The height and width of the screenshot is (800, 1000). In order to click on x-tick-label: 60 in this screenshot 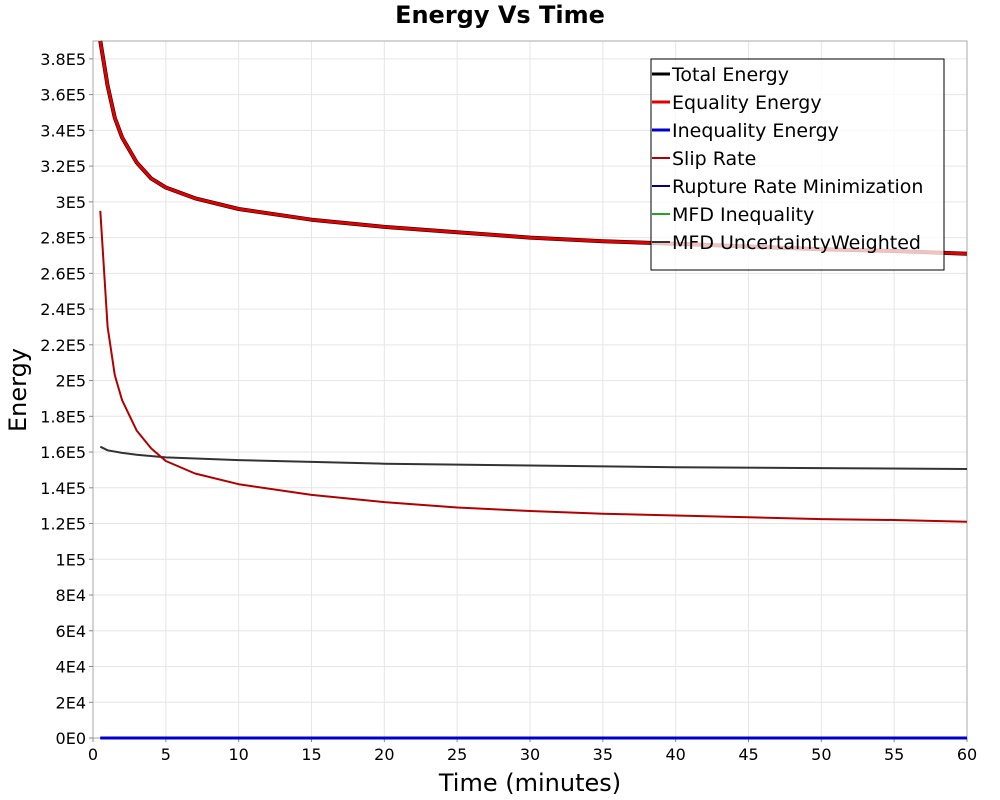, I will do `click(967, 754)`.